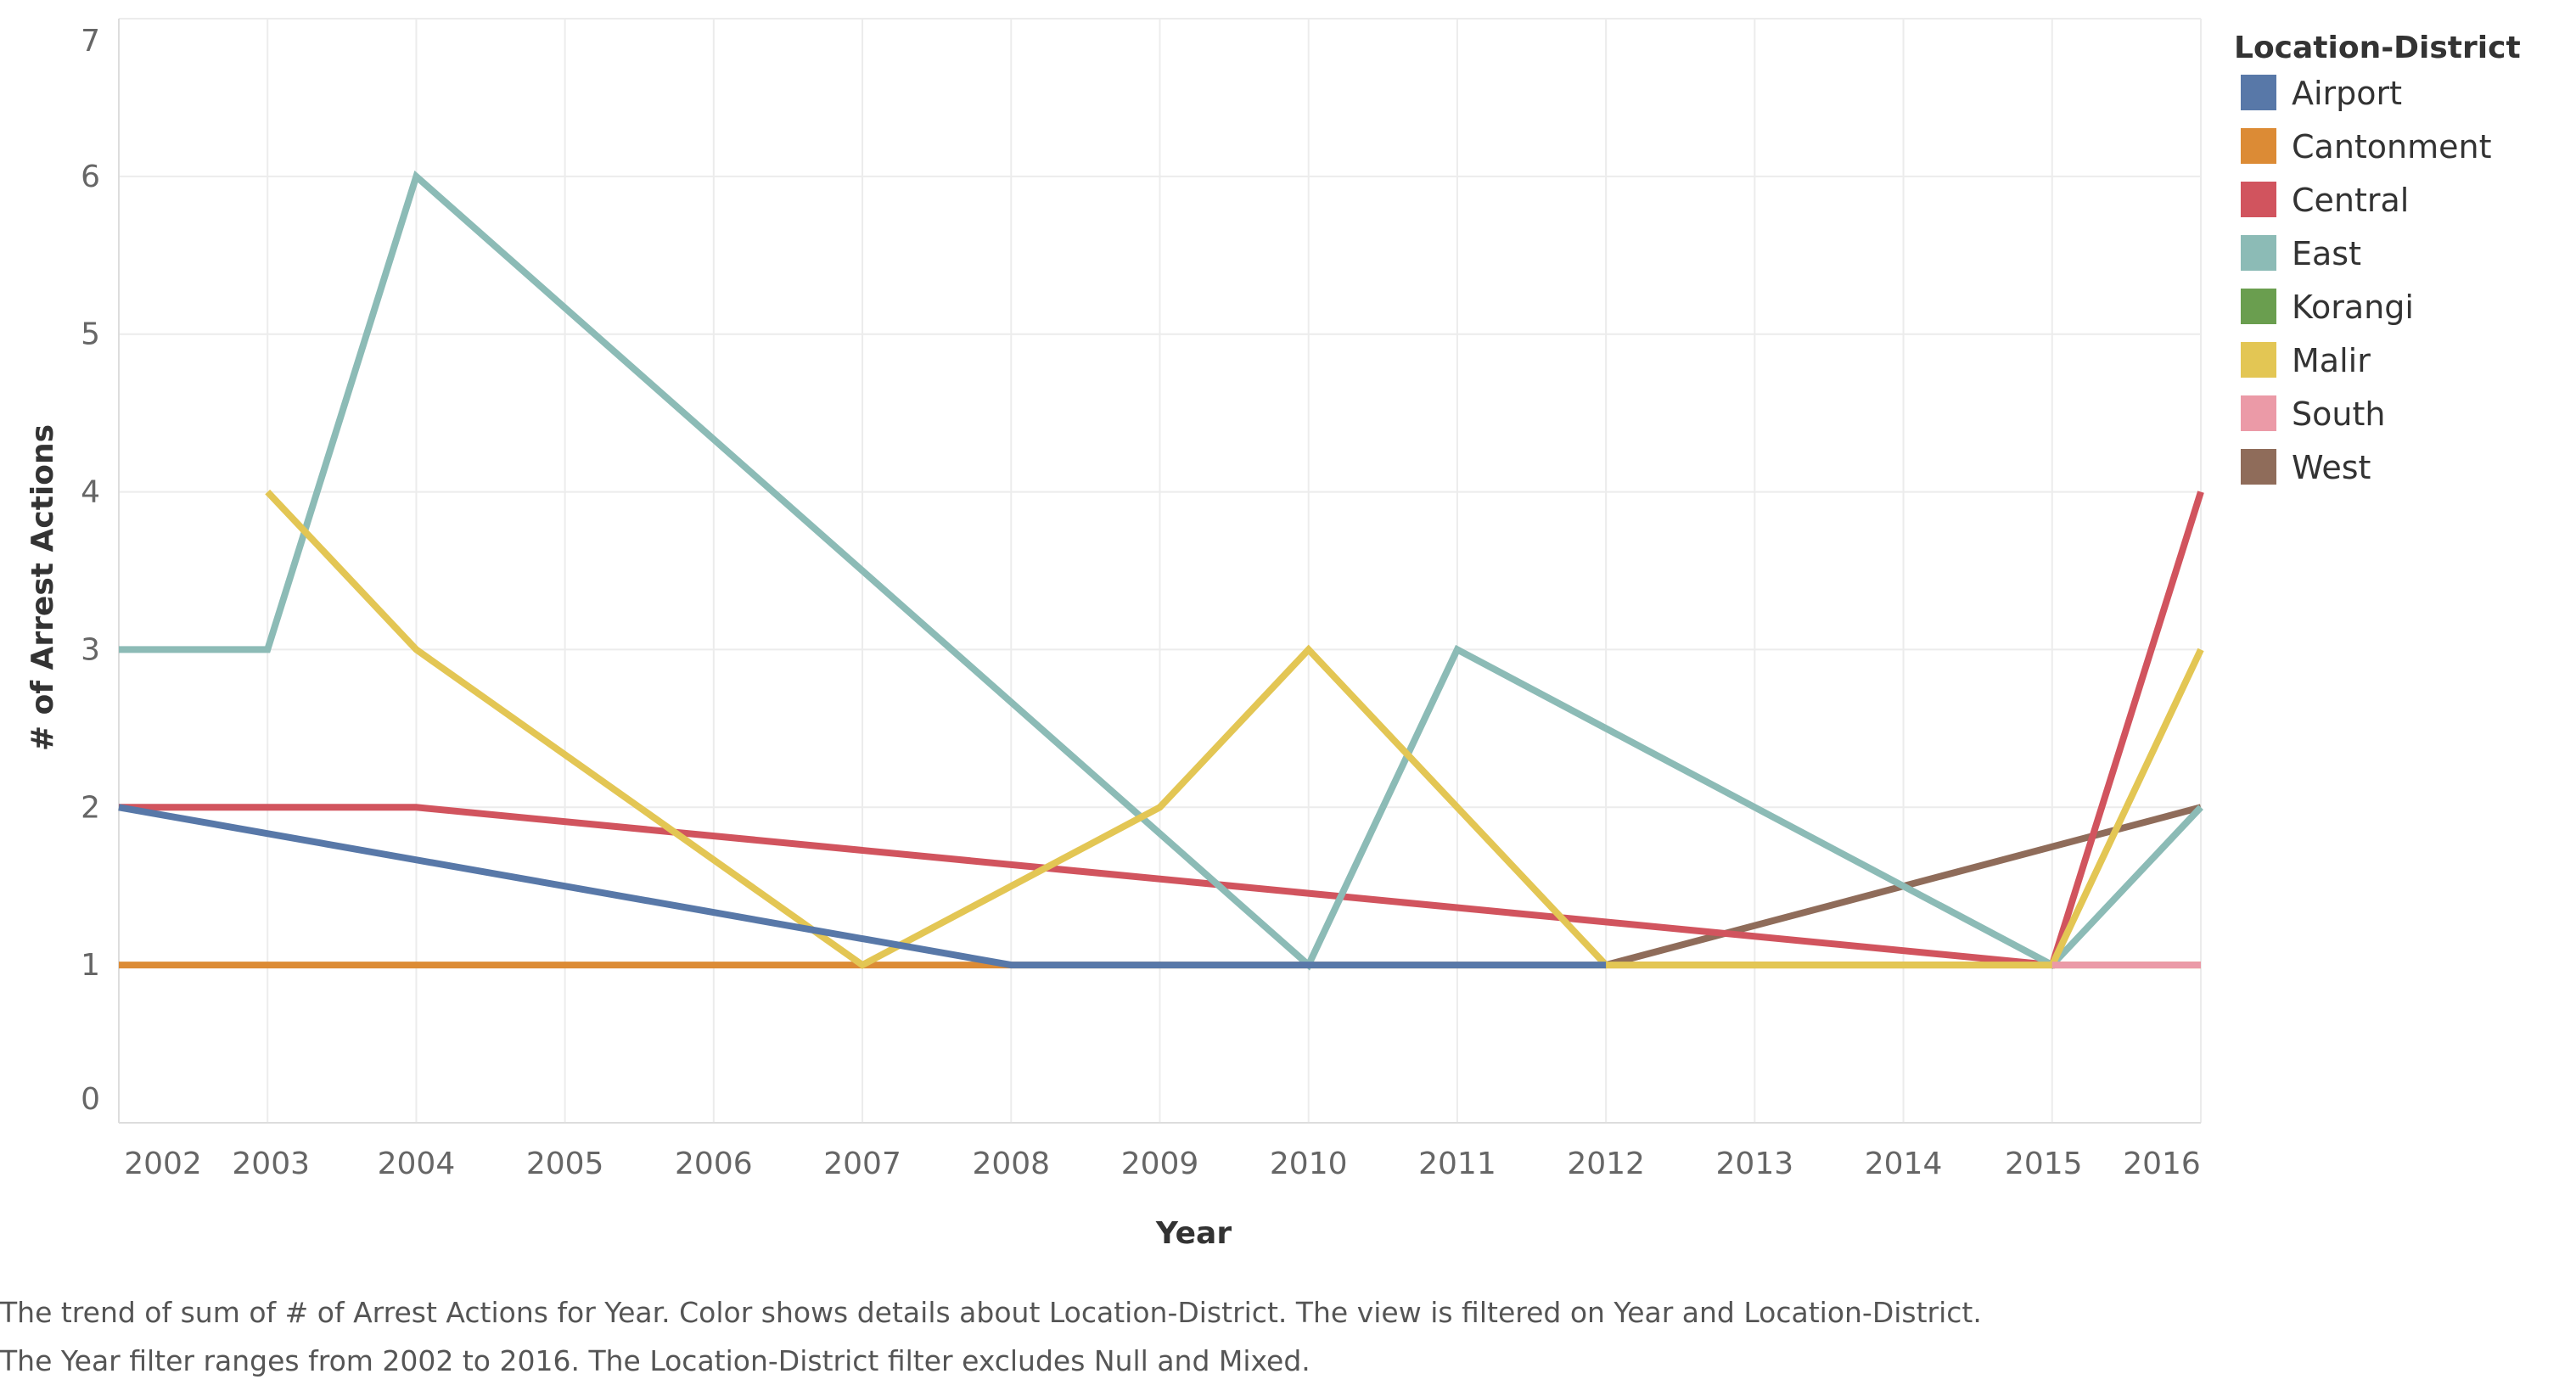 This screenshot has width=2576, height=1385. What do you see at coordinates (2258, 467) in the screenshot?
I see `legend-swatch-west` at bounding box center [2258, 467].